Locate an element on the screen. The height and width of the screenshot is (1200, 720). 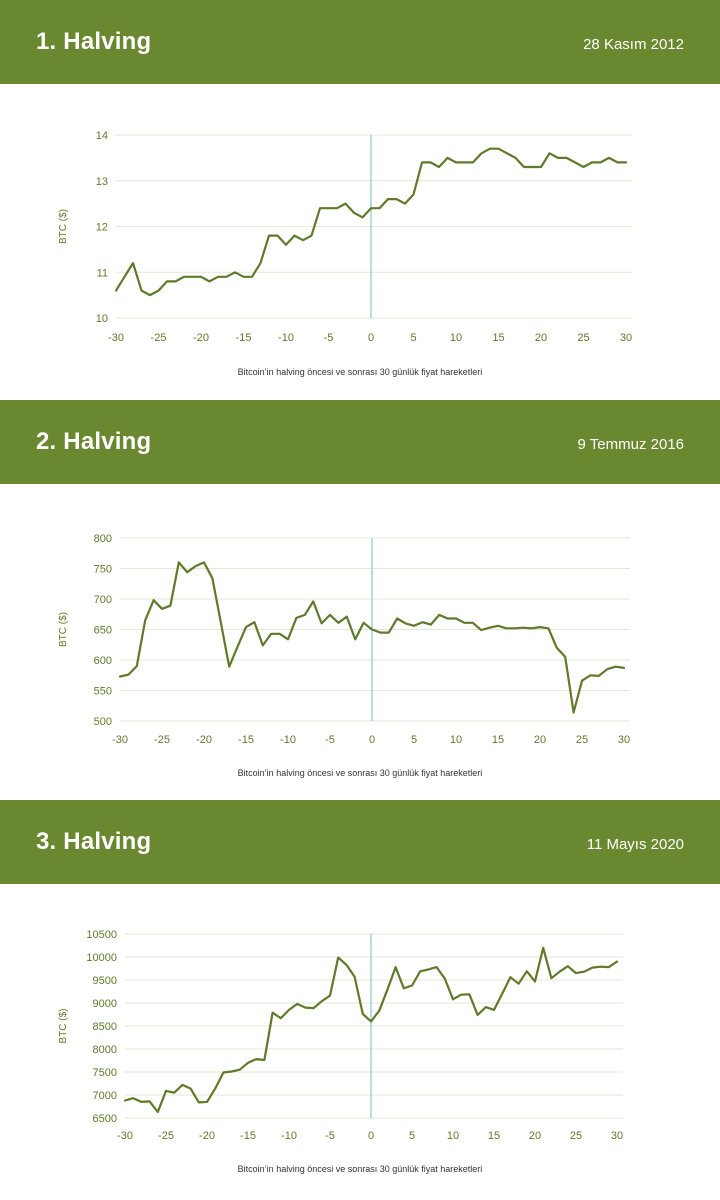
y-tick-label-3-4: 8500 is located at coordinates (105, 1027).